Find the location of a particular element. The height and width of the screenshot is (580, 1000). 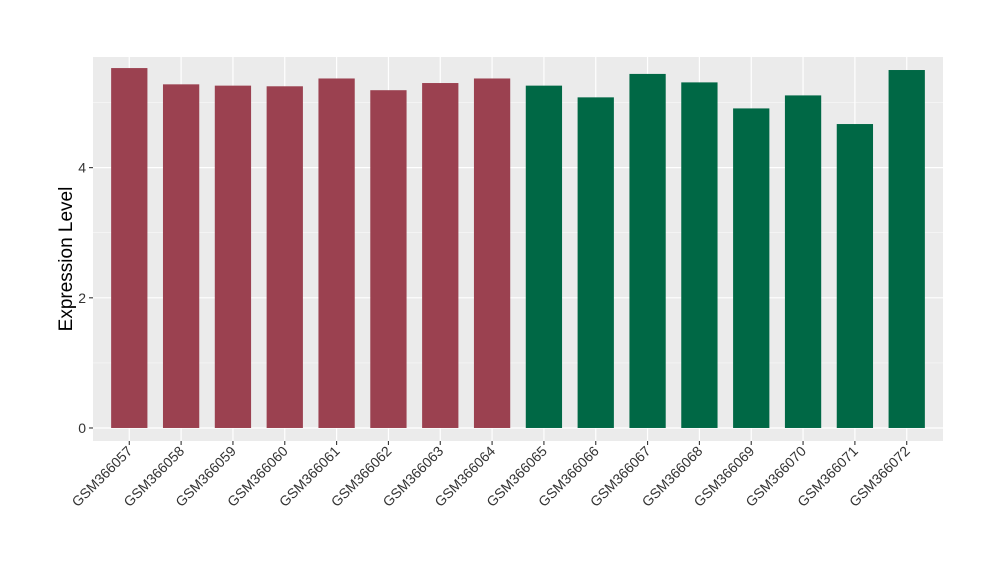

bar-GSM366066 is located at coordinates (595, 262).